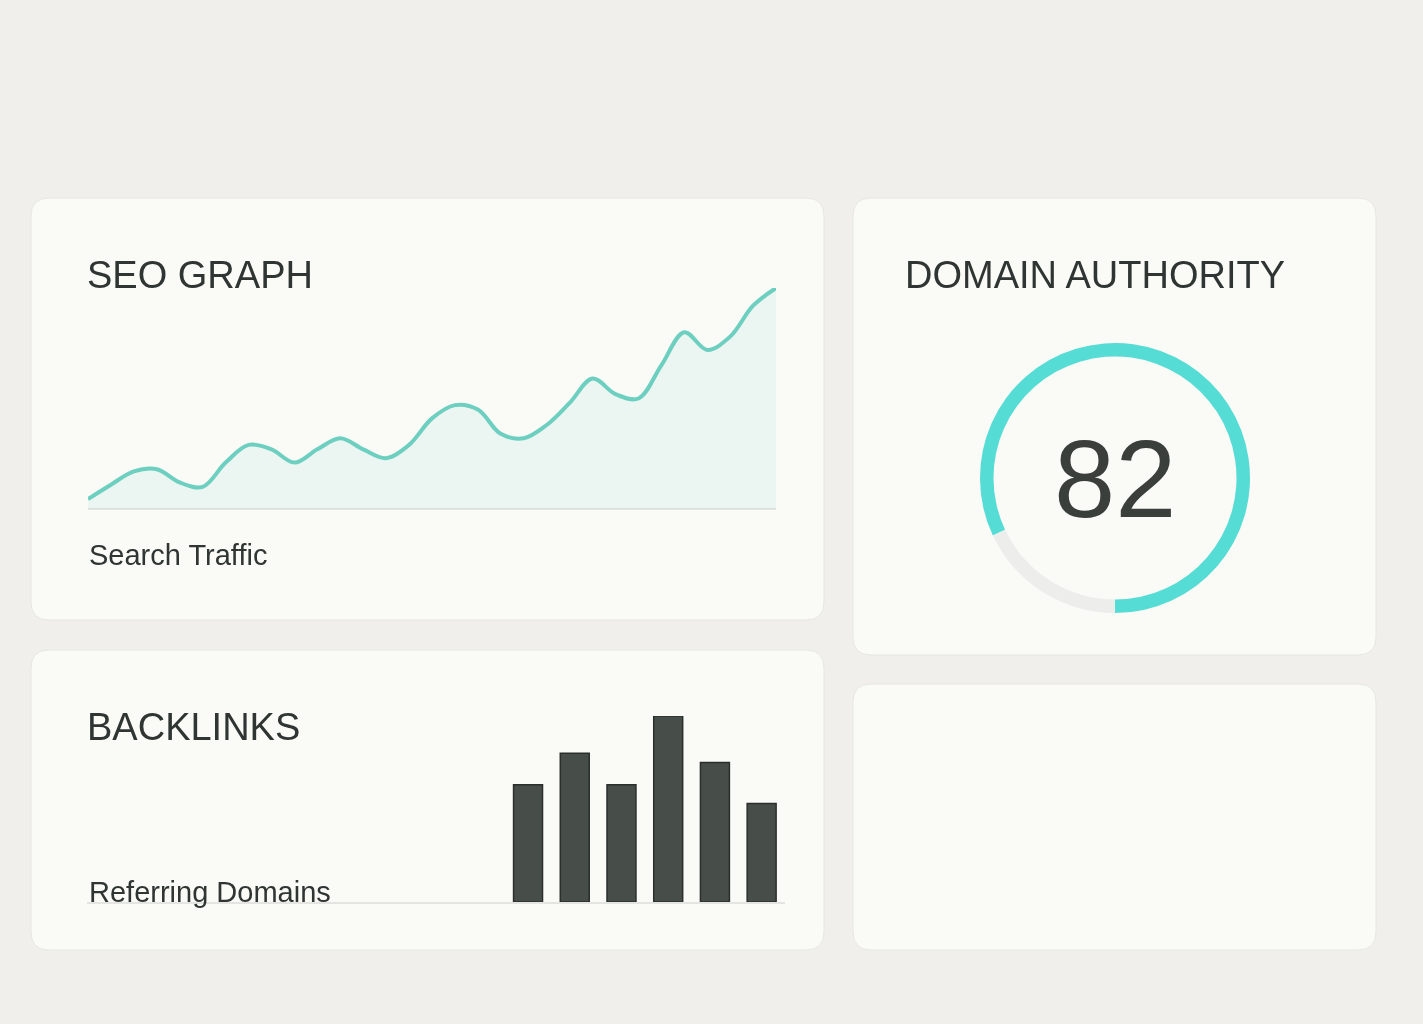 This screenshot has width=1423, height=1024. What do you see at coordinates (210, 892) in the screenshot?
I see `text: Referring Domains` at bounding box center [210, 892].